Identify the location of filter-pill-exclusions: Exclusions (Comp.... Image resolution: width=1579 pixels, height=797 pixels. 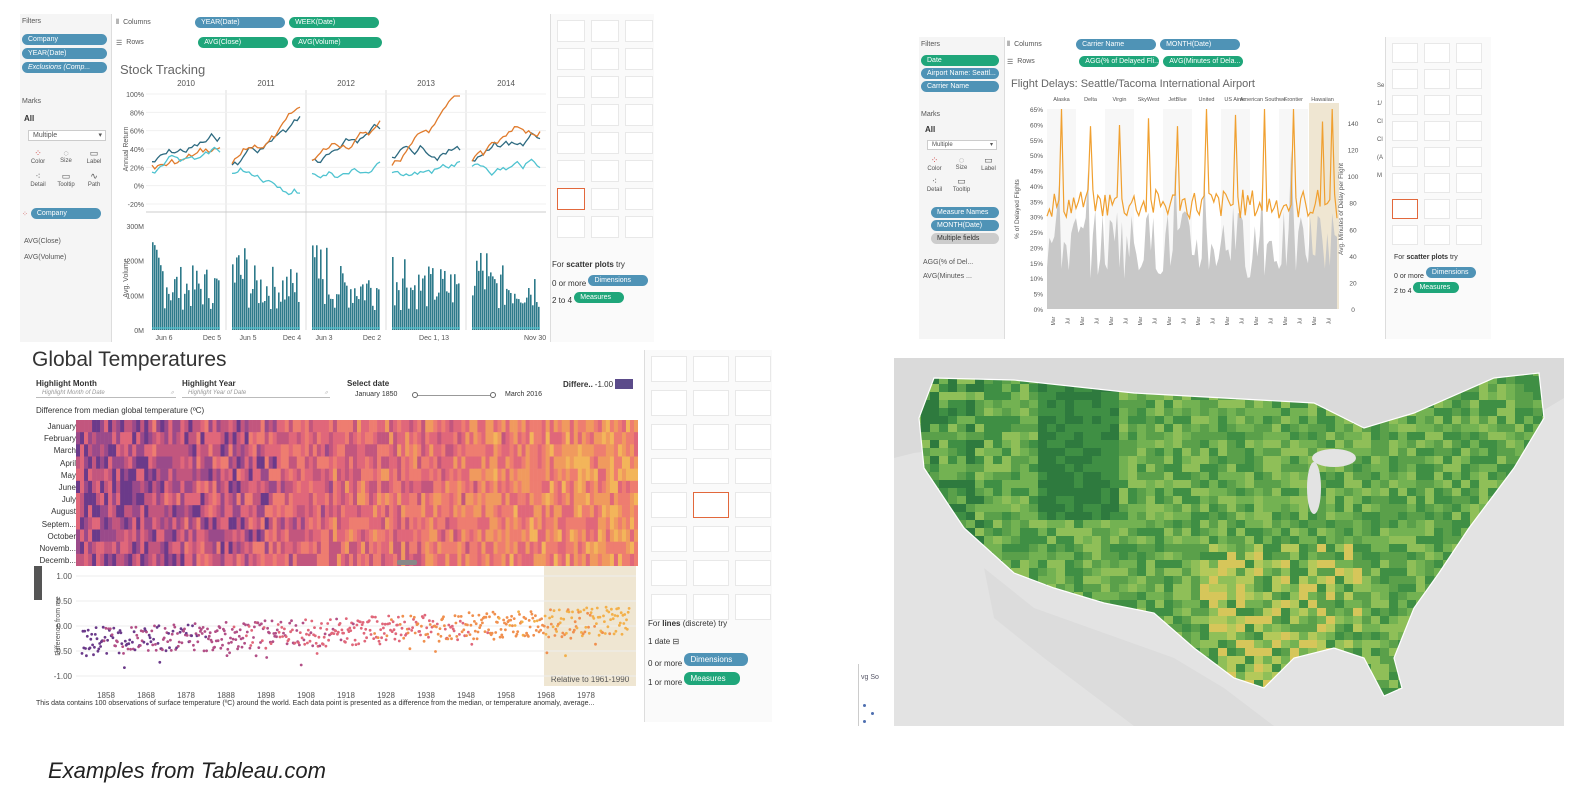
(64, 67).